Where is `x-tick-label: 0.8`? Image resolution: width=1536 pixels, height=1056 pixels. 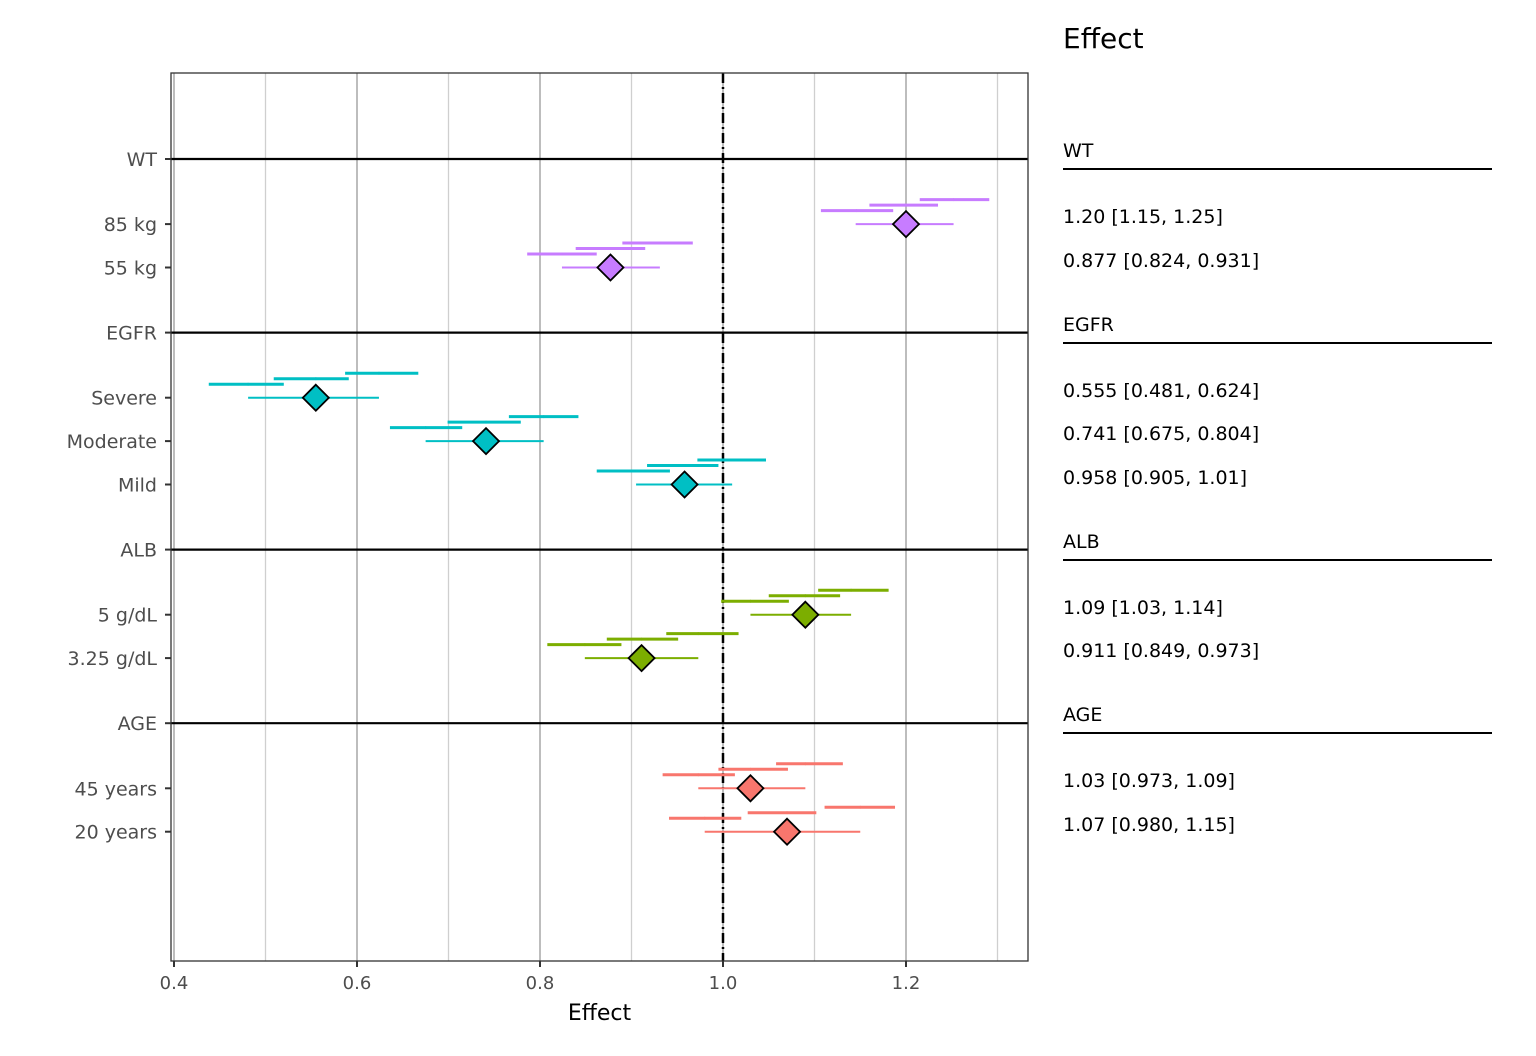
x-tick-label: 0.8 is located at coordinates (540, 983).